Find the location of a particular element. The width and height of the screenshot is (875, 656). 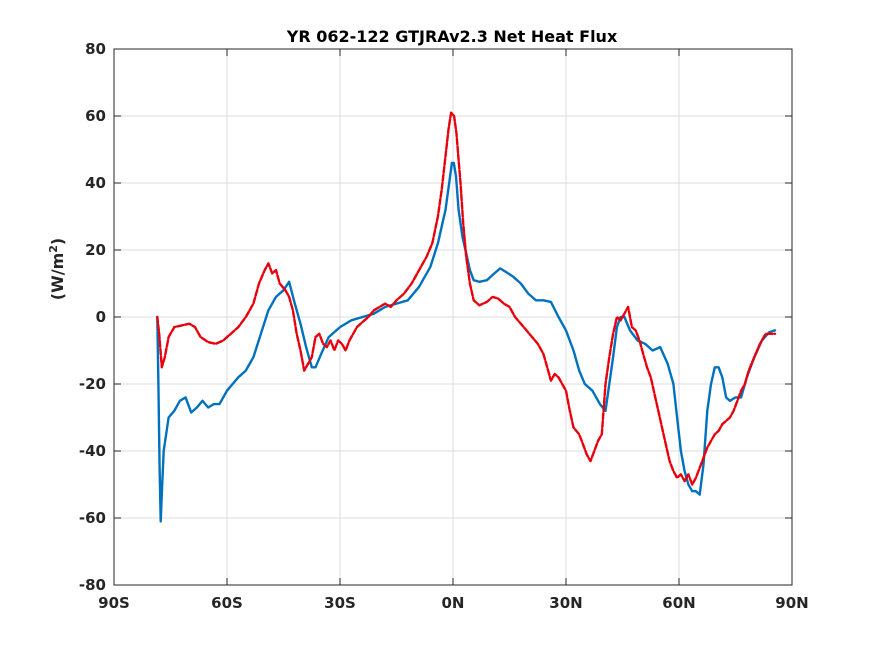

y-axis-label: (W/m2) is located at coordinates (57, 269).